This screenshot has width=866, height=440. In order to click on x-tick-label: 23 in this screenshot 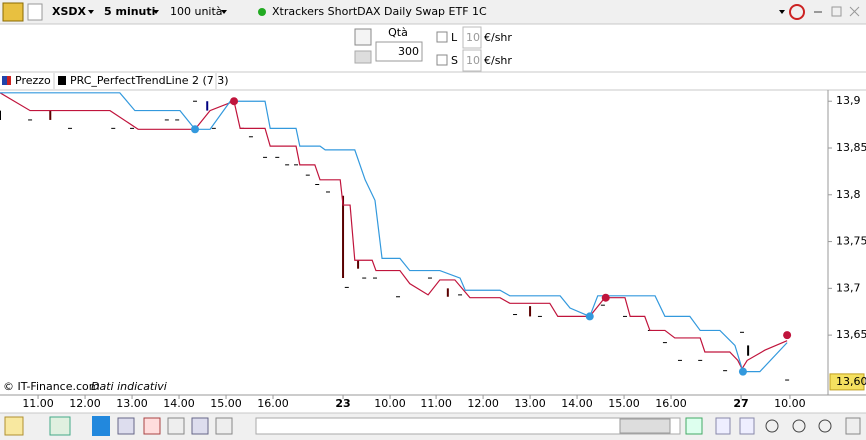, I will do `click(342, 403)`.